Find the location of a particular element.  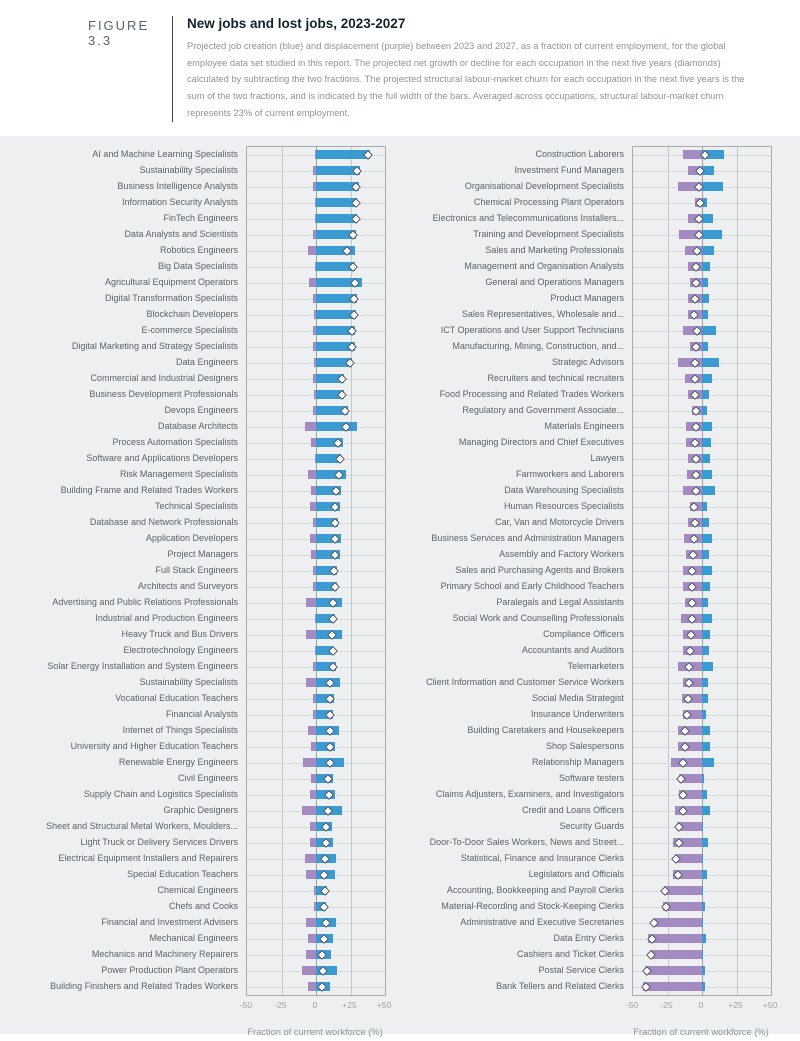

occupation-label: Recruiters and technical recruiters is located at coordinates (555, 377).